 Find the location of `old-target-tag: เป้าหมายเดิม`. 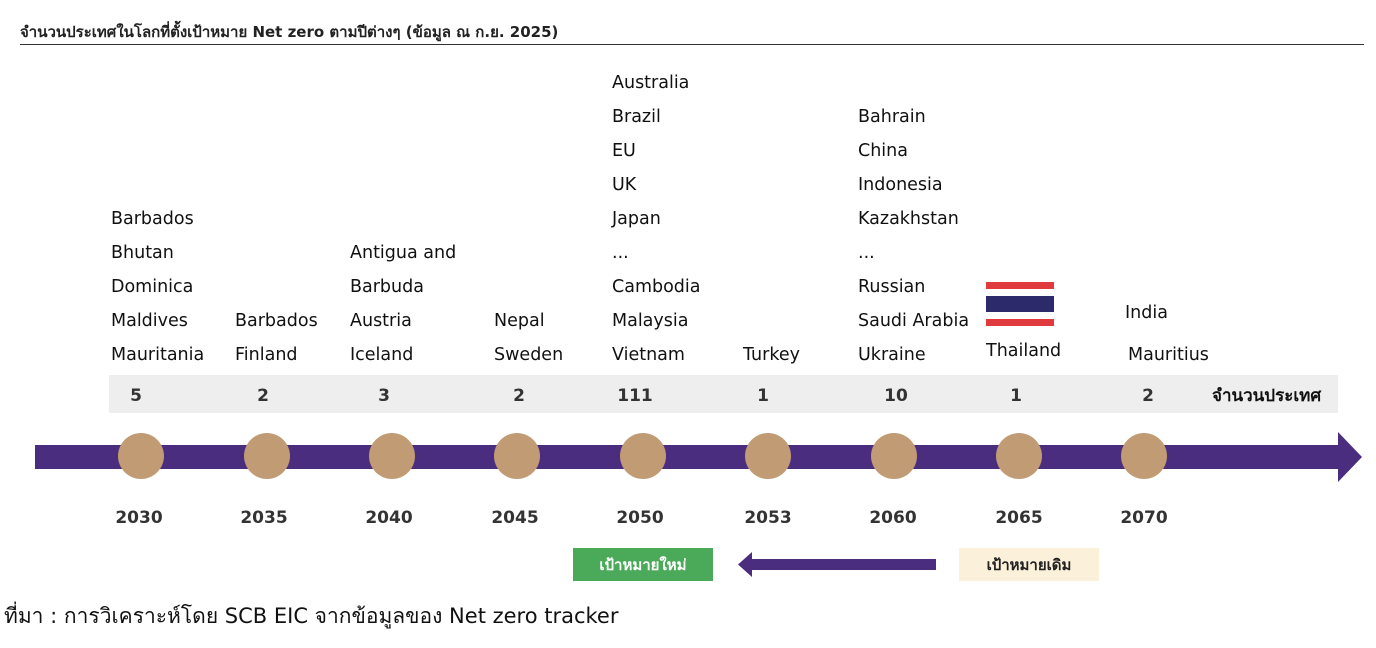

old-target-tag: เป้าหมายเดิม is located at coordinates (1029, 564).